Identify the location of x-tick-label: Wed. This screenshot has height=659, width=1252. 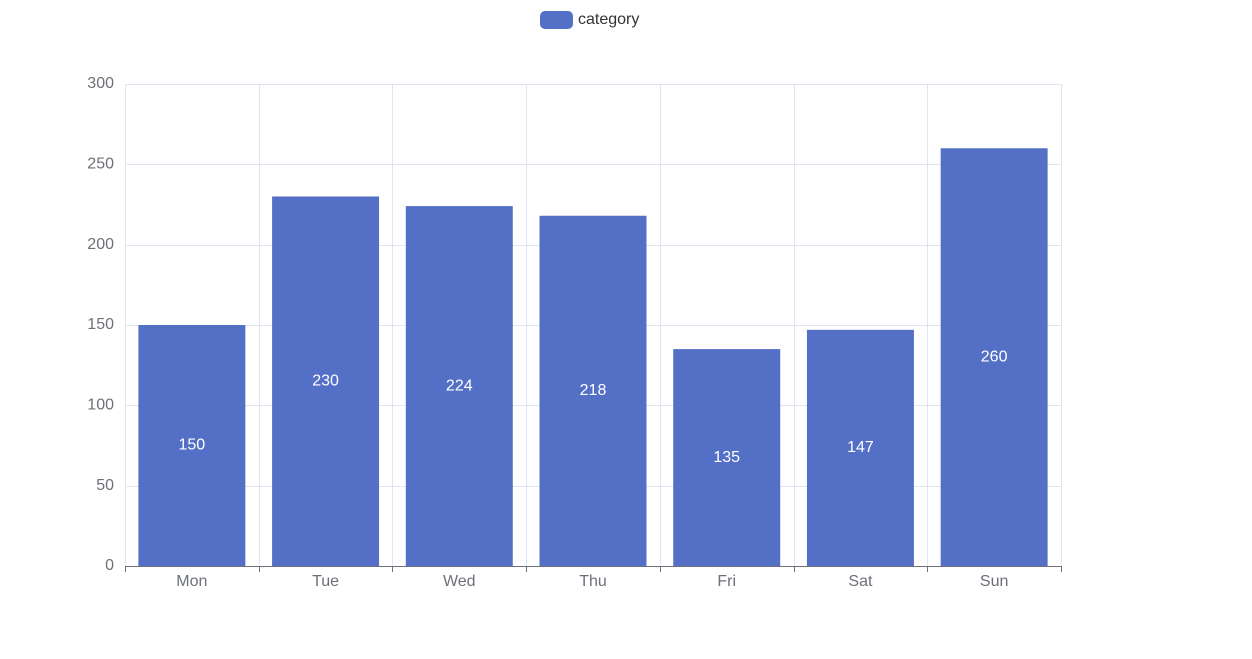
(459, 581).